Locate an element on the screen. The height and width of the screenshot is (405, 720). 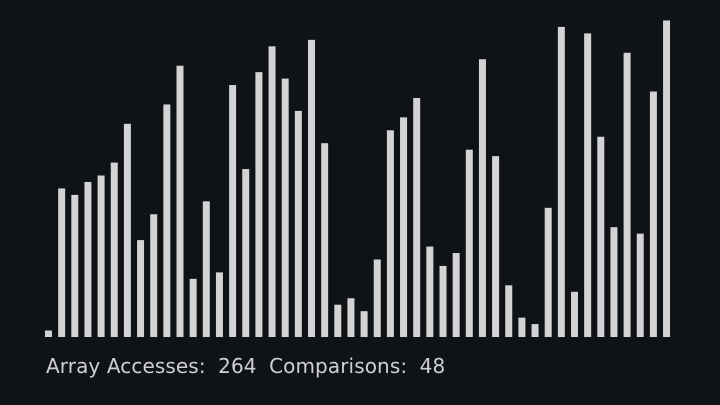
array-accesses-label: Array Accesses: is located at coordinates (126, 366).